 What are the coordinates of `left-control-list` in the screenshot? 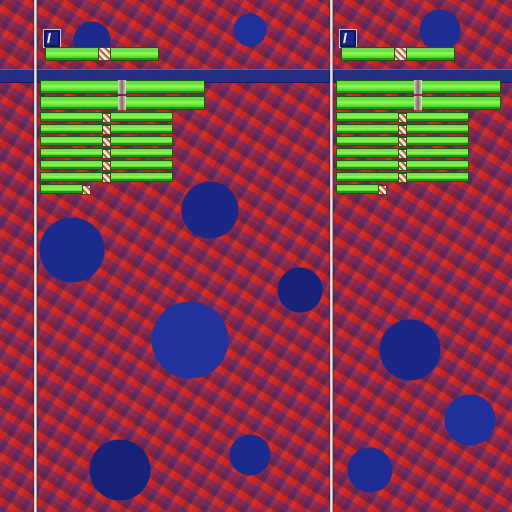 It's located at (122, 138).